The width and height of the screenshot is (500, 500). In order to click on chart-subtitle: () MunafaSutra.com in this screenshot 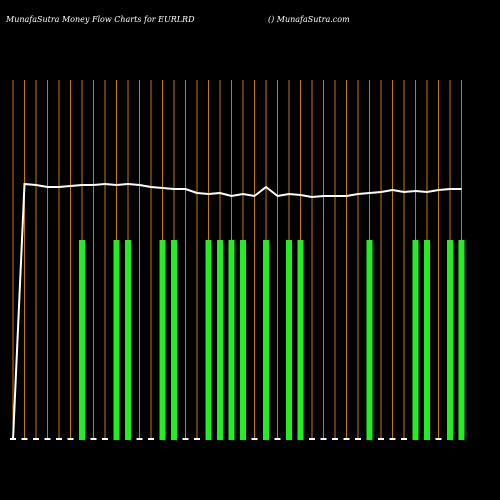, I will do `click(309, 19)`.